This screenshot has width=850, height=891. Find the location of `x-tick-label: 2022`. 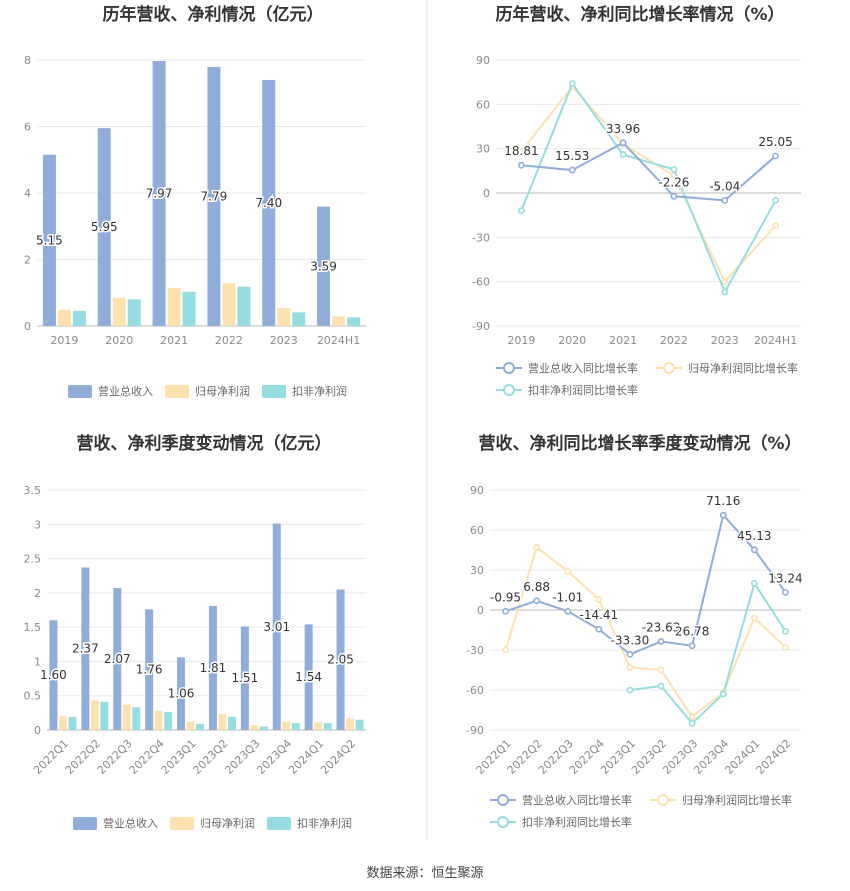

x-tick-label: 2022 is located at coordinates (674, 340).